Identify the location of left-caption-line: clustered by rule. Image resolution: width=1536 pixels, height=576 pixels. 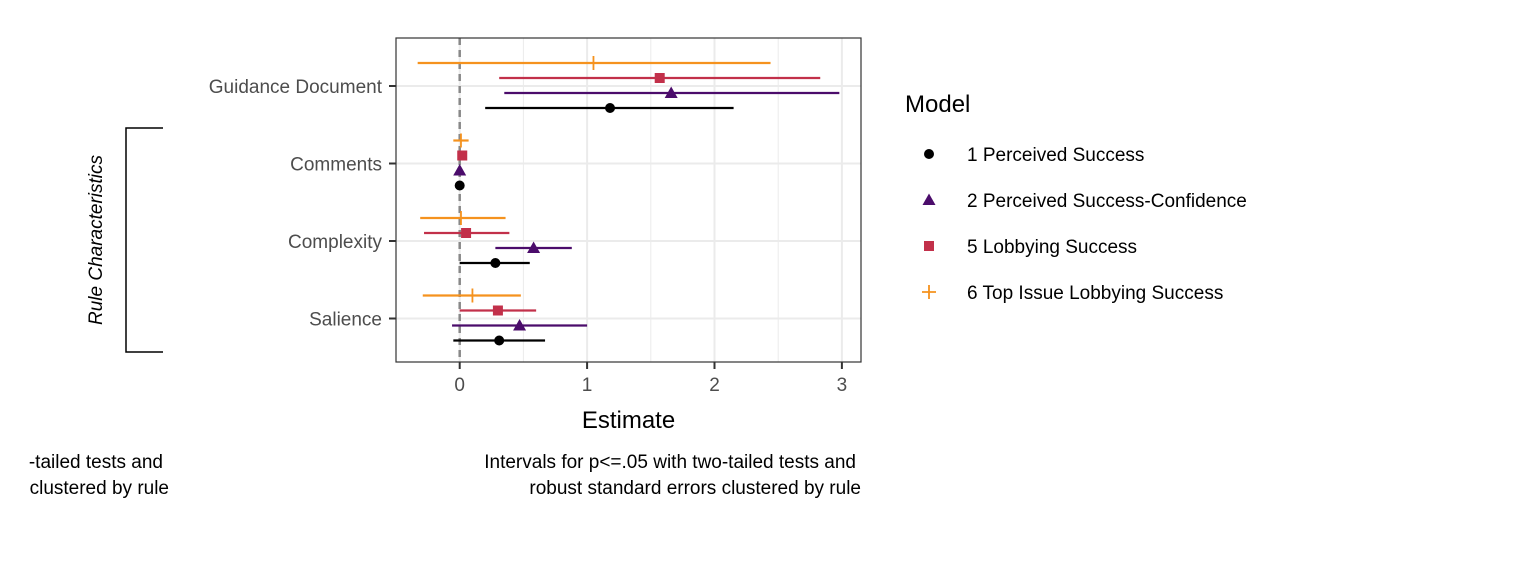
(99, 488).